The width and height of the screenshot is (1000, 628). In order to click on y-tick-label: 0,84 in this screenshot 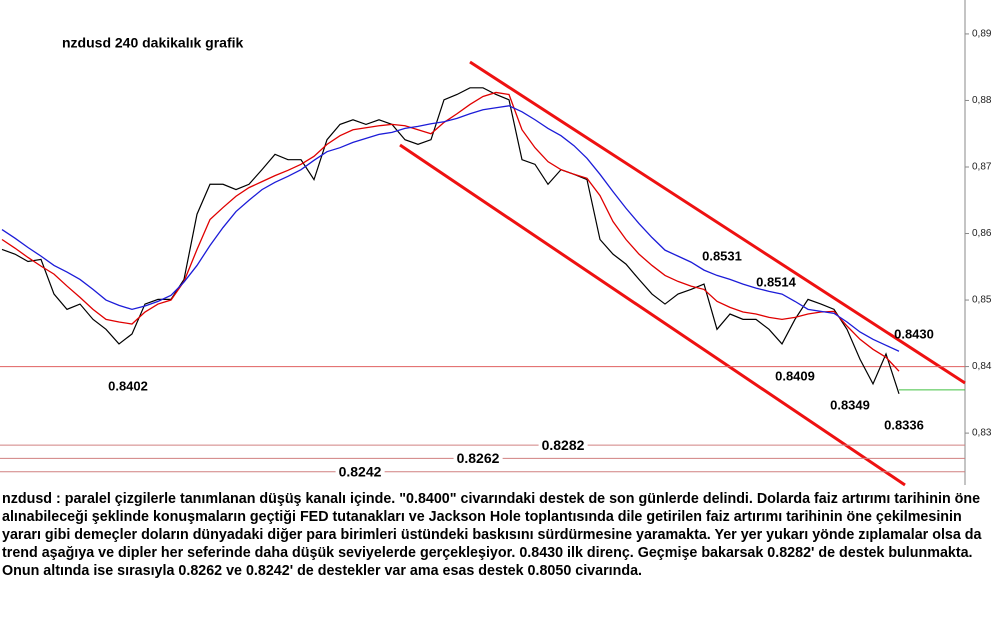, I will do `click(982, 366)`.